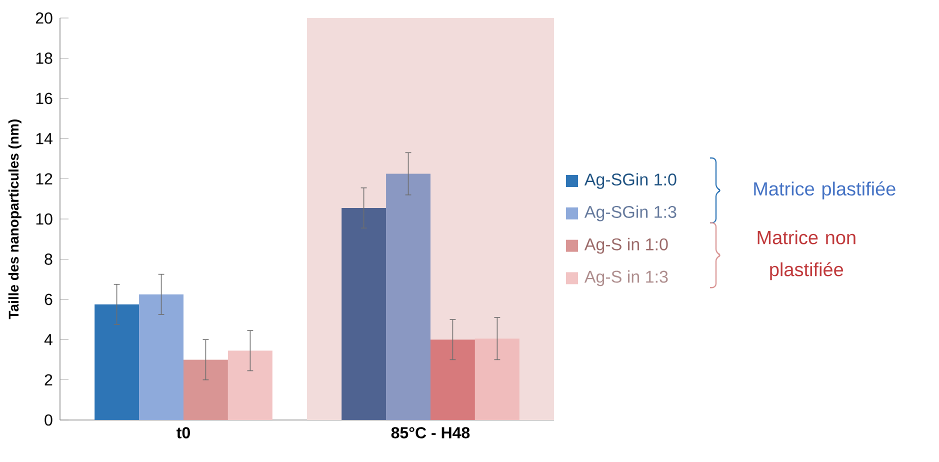 This screenshot has width=939, height=462. I want to click on text: Matrice non plastifiée, so click(807, 255).